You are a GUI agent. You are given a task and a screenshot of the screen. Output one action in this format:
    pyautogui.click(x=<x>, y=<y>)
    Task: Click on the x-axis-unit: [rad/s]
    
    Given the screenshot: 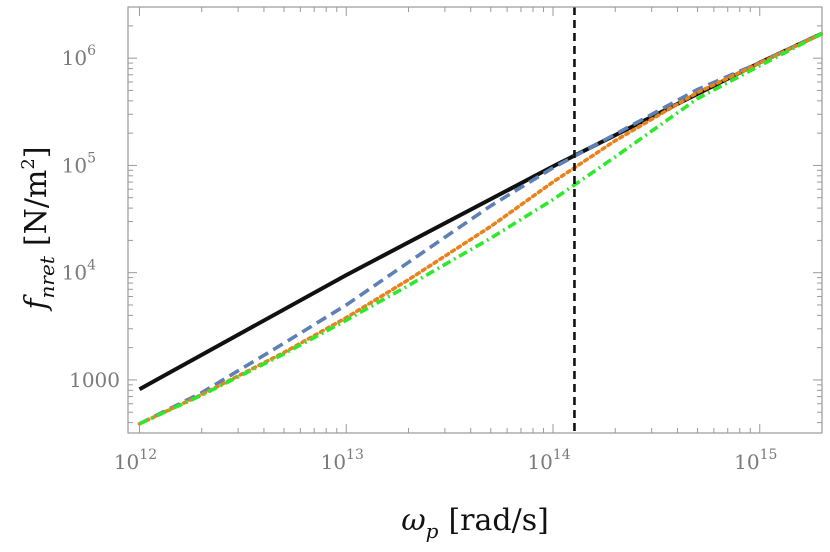 What is the action you would take?
    pyautogui.click(x=498, y=520)
    